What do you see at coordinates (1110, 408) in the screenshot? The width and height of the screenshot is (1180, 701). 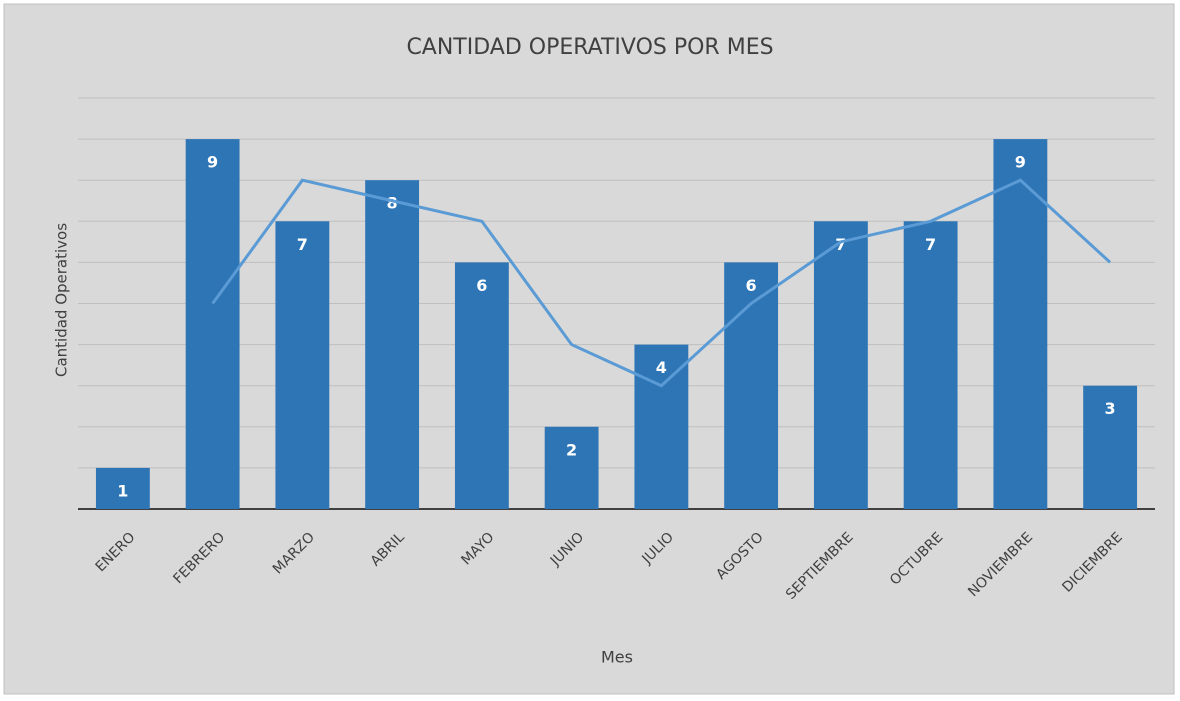 I see `data-label: 3` at bounding box center [1110, 408].